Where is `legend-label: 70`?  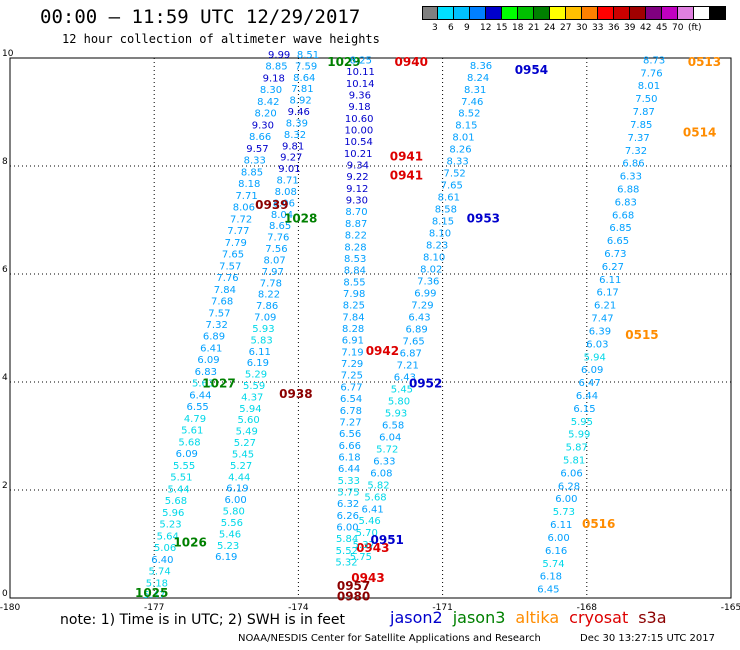
legend-label: 70 is located at coordinates (678, 28).